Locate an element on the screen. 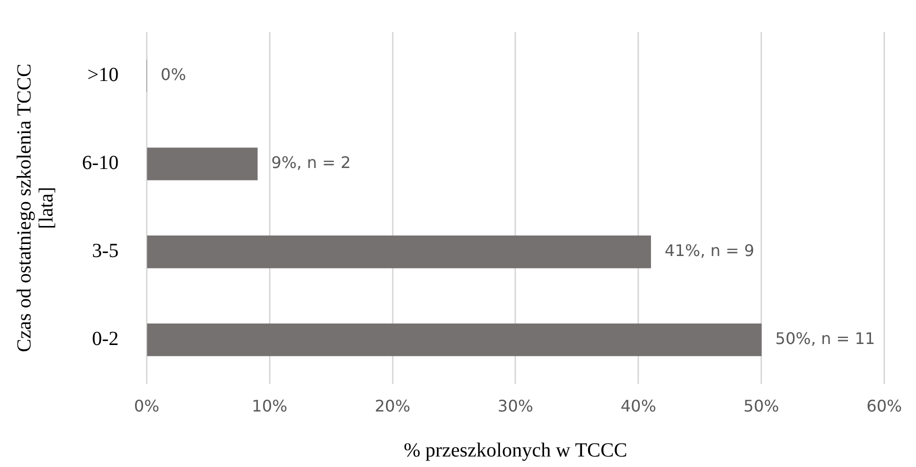  y-tick-label: 0-2 is located at coordinates (105, 339).